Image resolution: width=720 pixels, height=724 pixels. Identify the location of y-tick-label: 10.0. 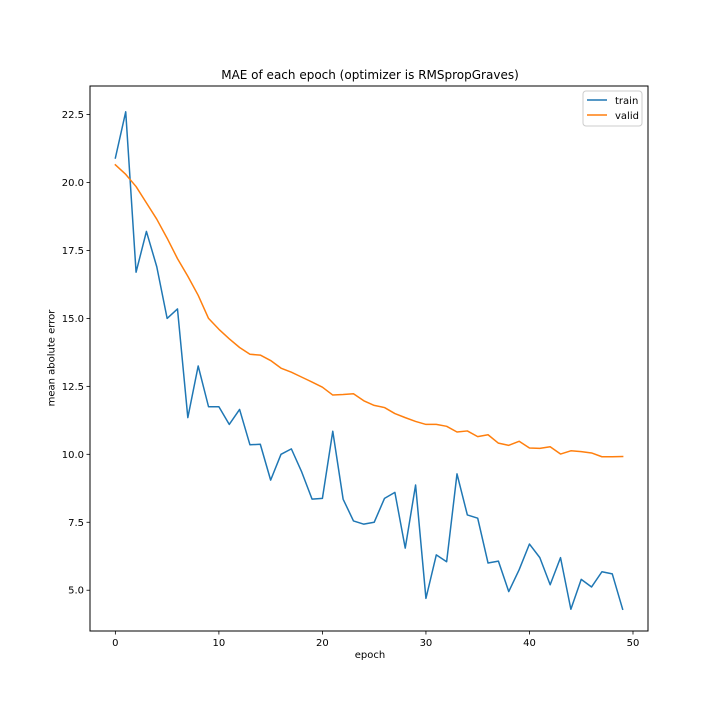
(73, 455).